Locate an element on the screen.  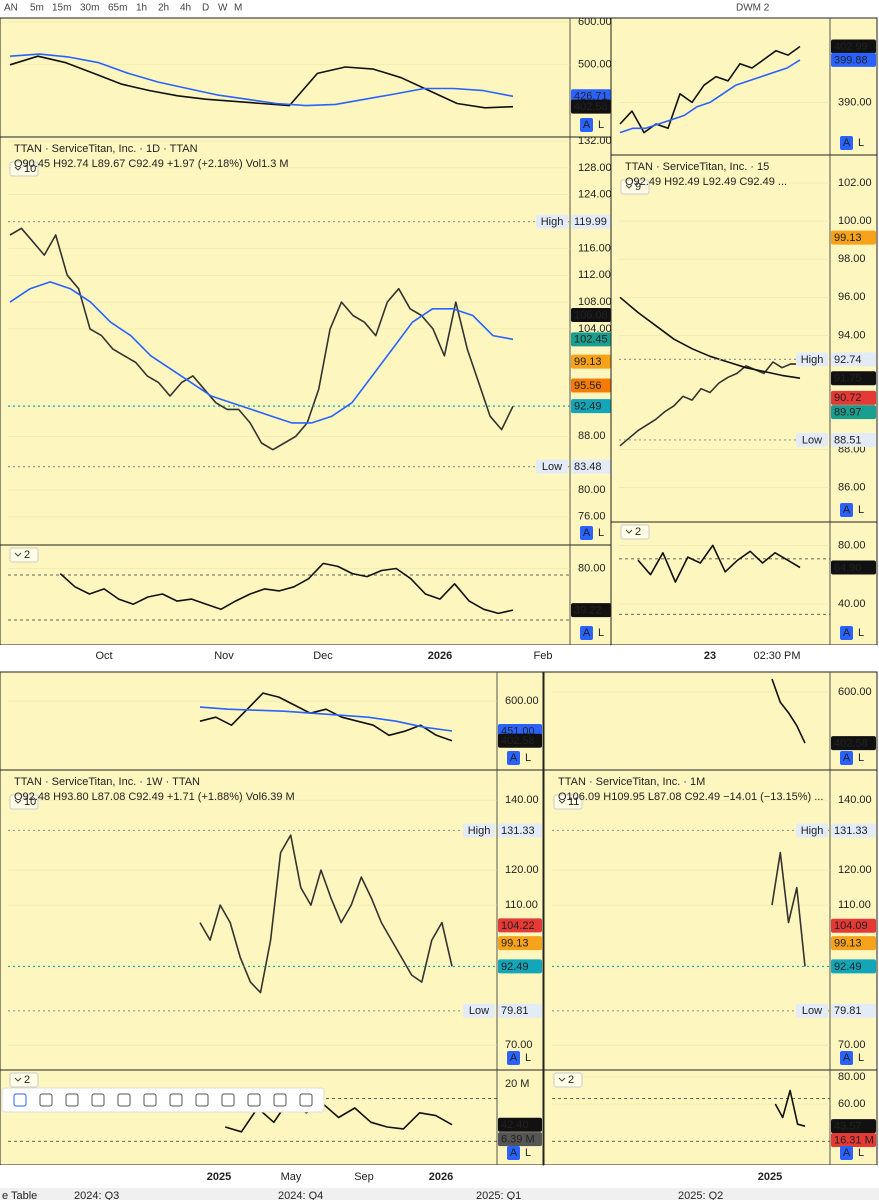
x-tick-label: May is located at coordinates (291, 1177).